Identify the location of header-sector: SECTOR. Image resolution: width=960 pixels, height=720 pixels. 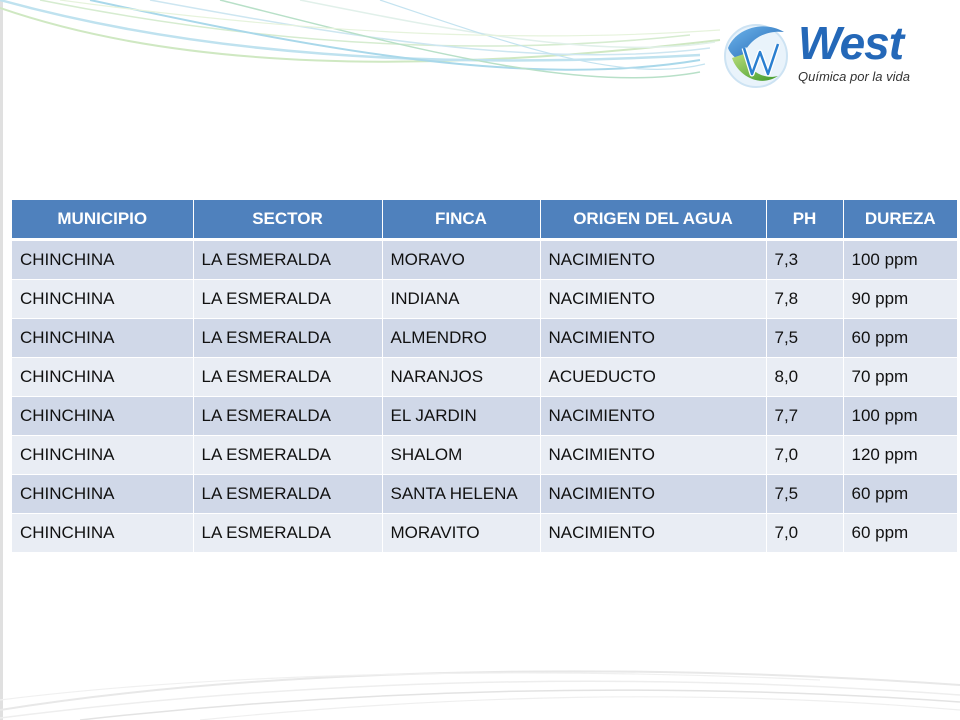
(288, 220).